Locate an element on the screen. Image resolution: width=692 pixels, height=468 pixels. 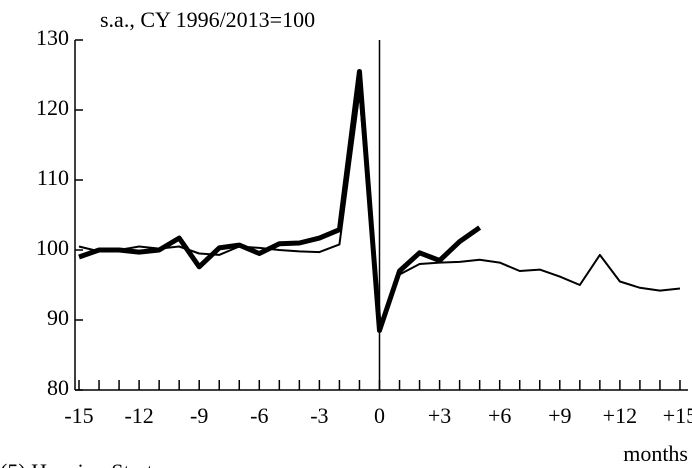
x-tick-label: -3 is located at coordinates (319, 415).